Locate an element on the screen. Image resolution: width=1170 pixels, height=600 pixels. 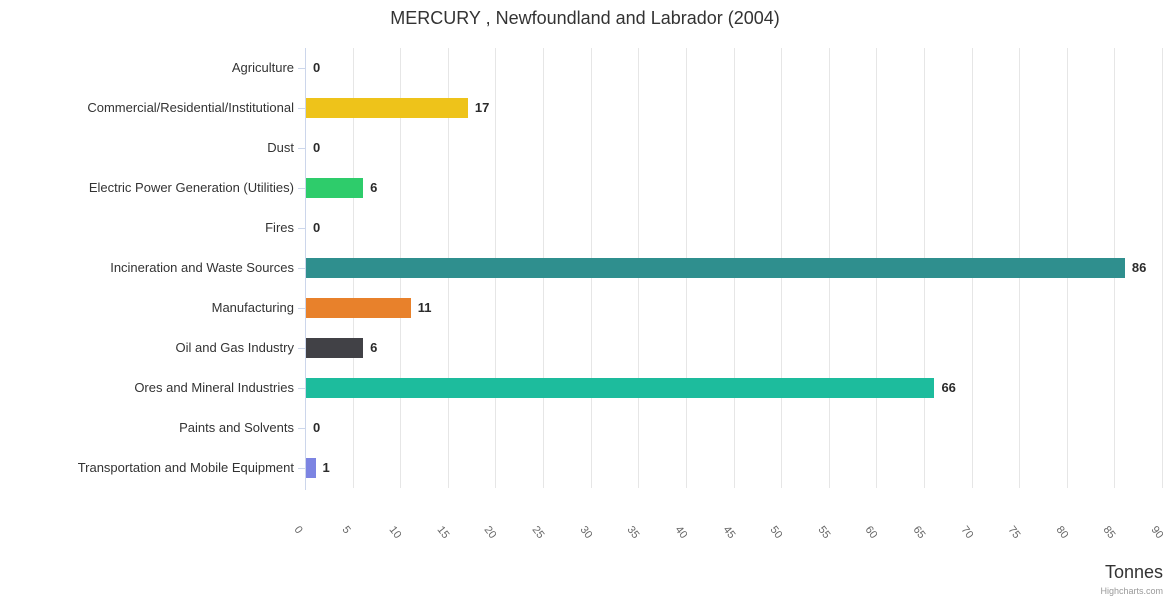
x-axis-tick-label: 80 is located at coordinates (1062, 533).